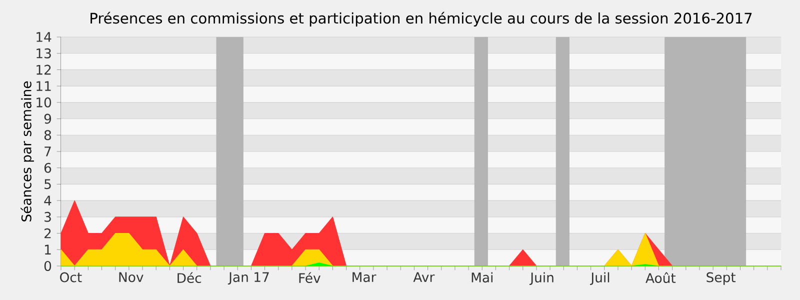  What do you see at coordinates (424, 277) in the screenshot?
I see `x-tick-label: Avr` at bounding box center [424, 277].